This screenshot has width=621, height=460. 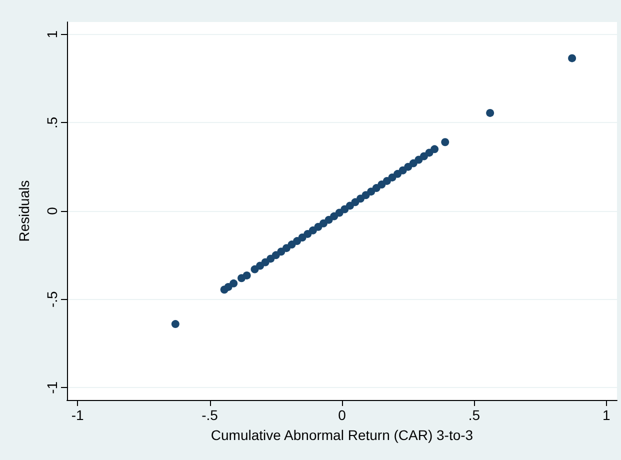 I want to click on y-tick-label: -.5, so click(x=52, y=299).